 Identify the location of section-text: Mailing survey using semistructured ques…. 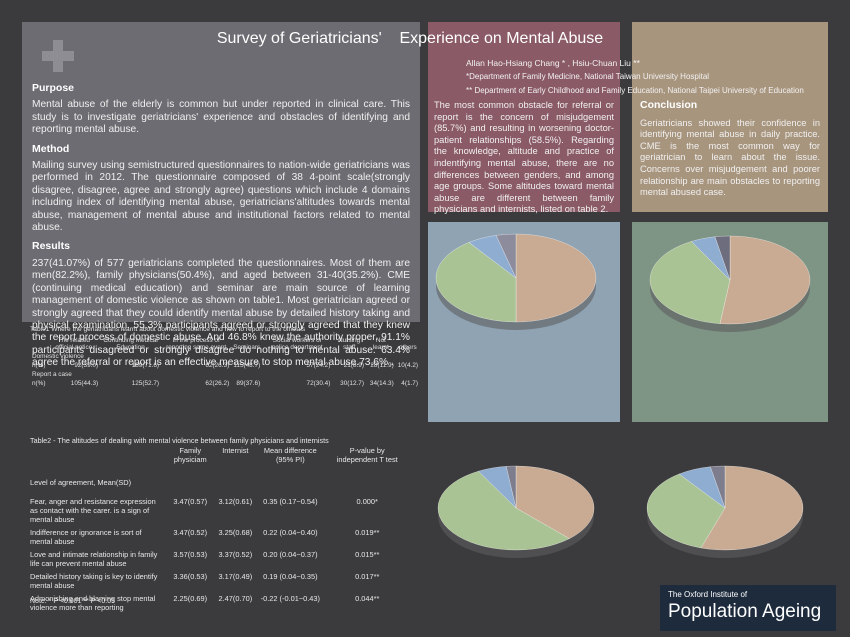
(221, 197).